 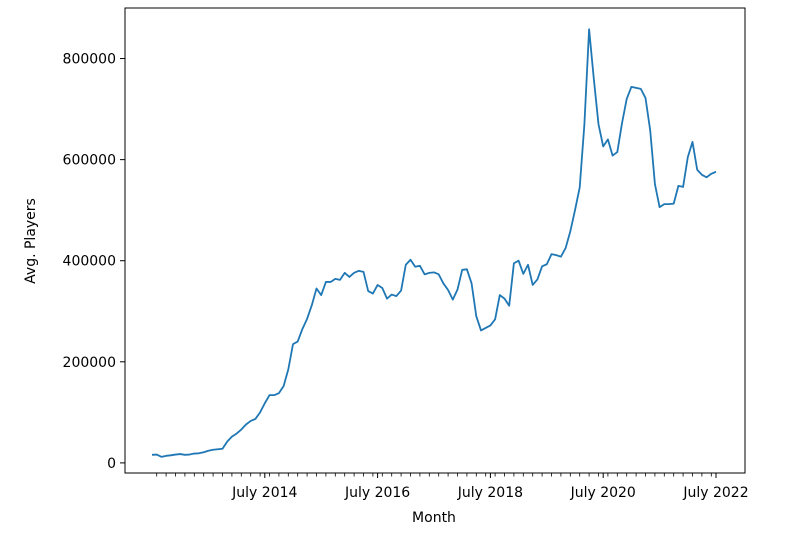 What do you see at coordinates (603, 493) in the screenshot?
I see `x-tick-label: July 2020` at bounding box center [603, 493].